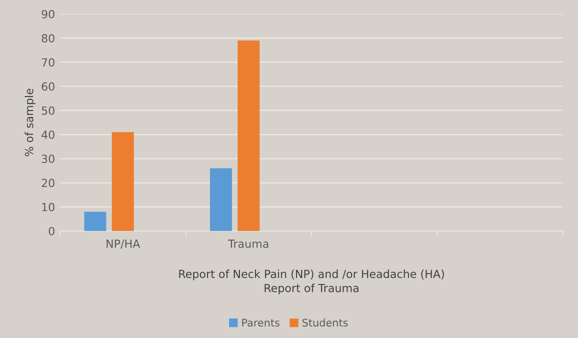 This screenshot has height=338, width=578. I want to click on y-tick-label: 80, so click(48, 38).